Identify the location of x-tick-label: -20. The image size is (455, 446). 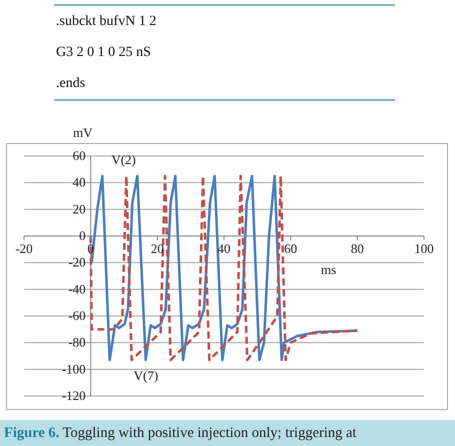
(24, 248).